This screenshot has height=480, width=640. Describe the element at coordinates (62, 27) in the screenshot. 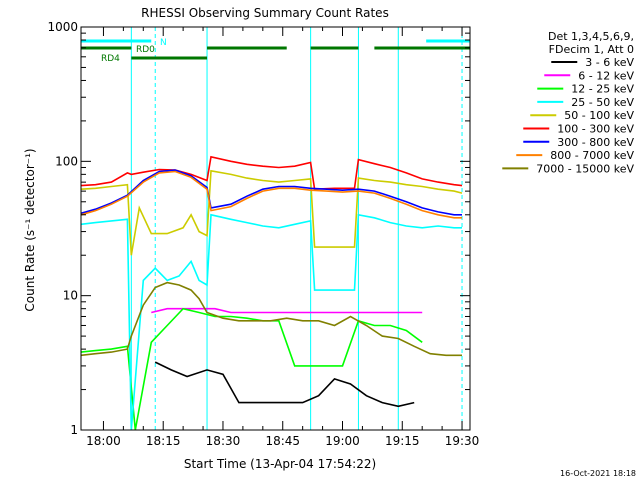

I see `y-tick-label: 1000` at that location.